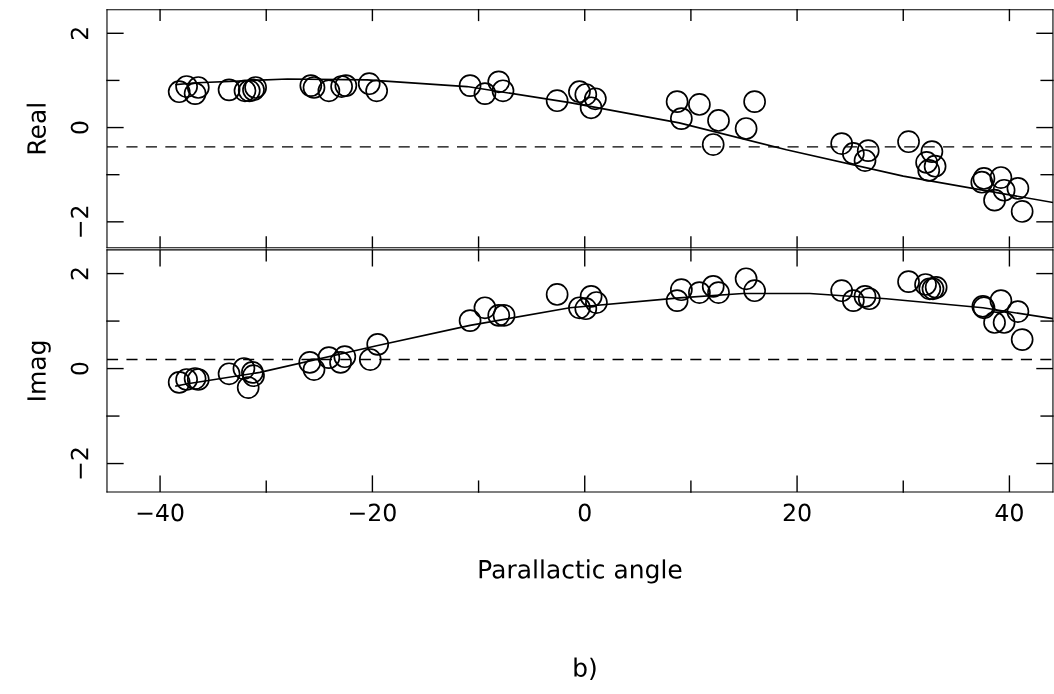  Describe the element at coordinates (580, 571) in the screenshot. I see `x-axis-title: Parallactic angle` at that location.